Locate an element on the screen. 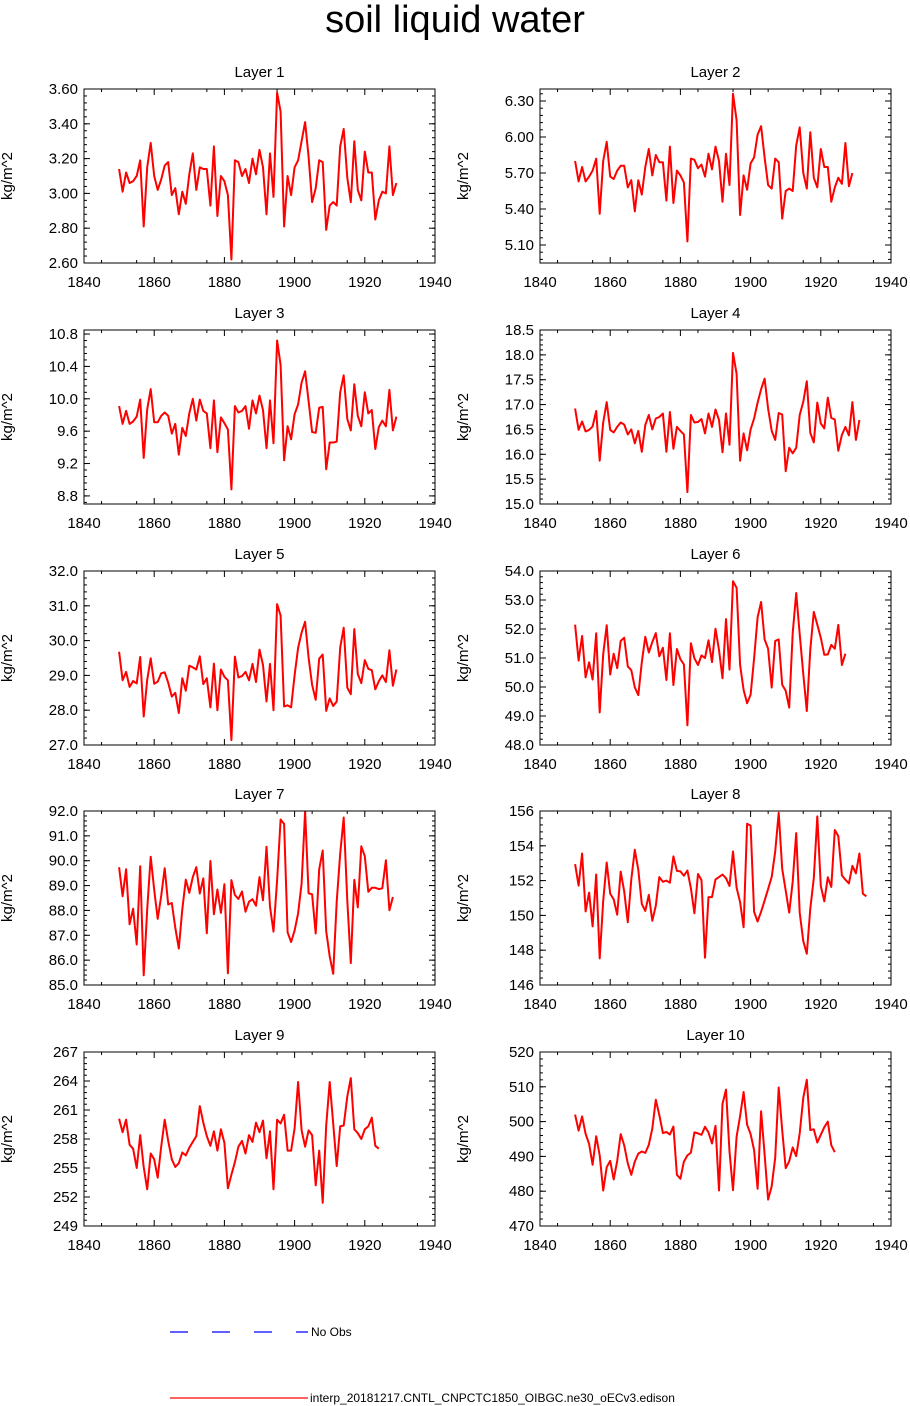 This screenshot has width=910, height=1406. y-tick-label: 3.60 is located at coordinates (63, 89).